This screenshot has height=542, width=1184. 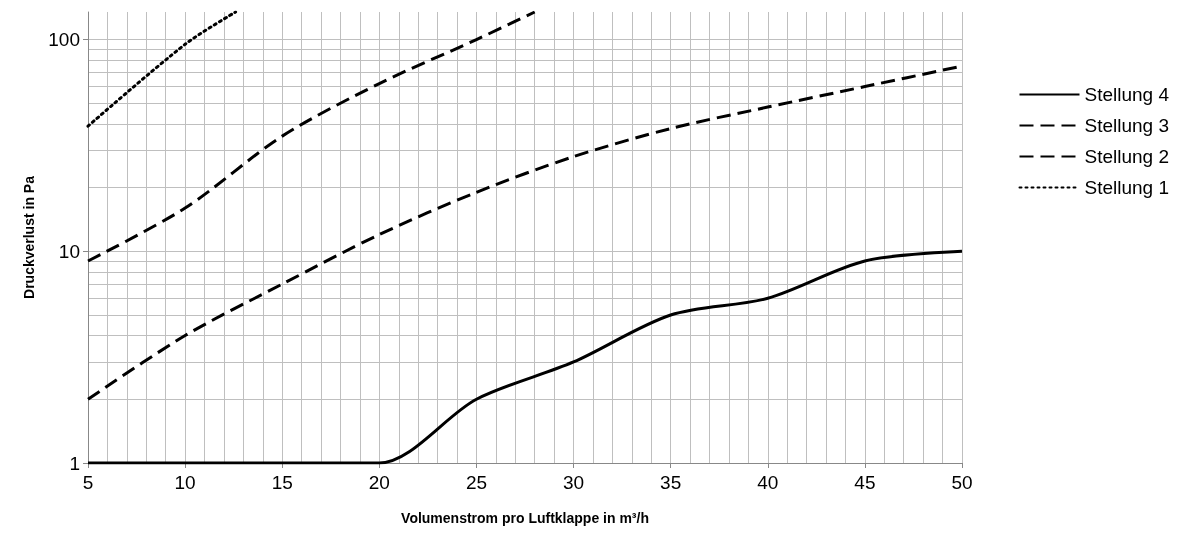 What do you see at coordinates (64, 40) in the screenshot?
I see `y-tick-label: 100` at bounding box center [64, 40].